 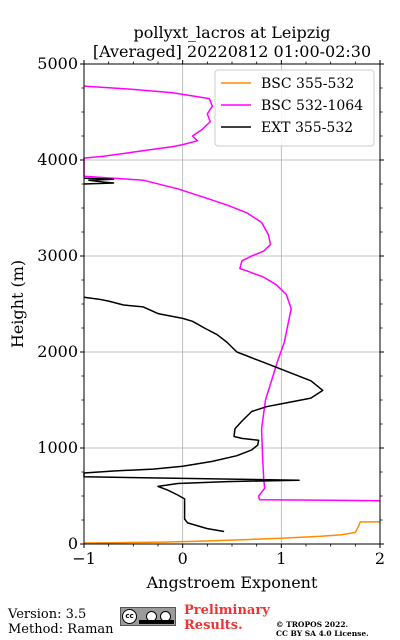 I want to click on y-tick-label: 3000, so click(x=57, y=255).